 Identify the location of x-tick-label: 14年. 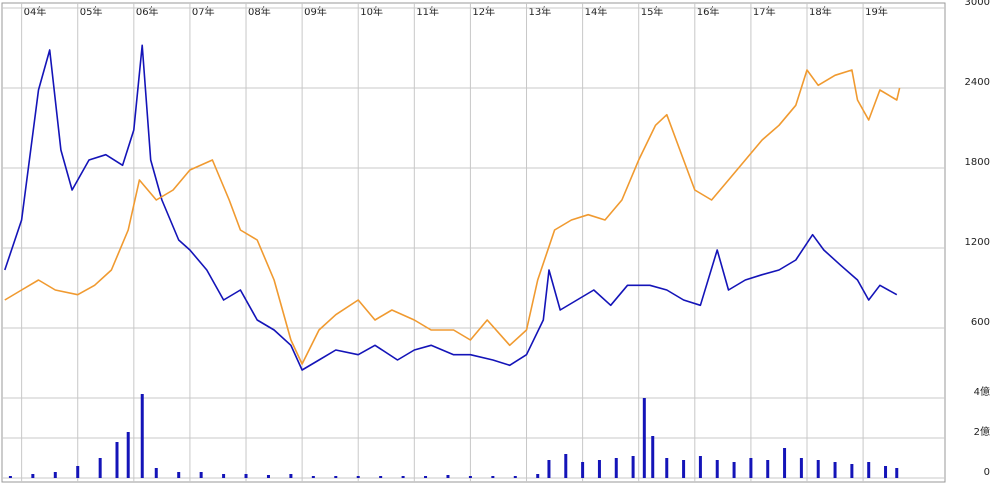
(596, 11).